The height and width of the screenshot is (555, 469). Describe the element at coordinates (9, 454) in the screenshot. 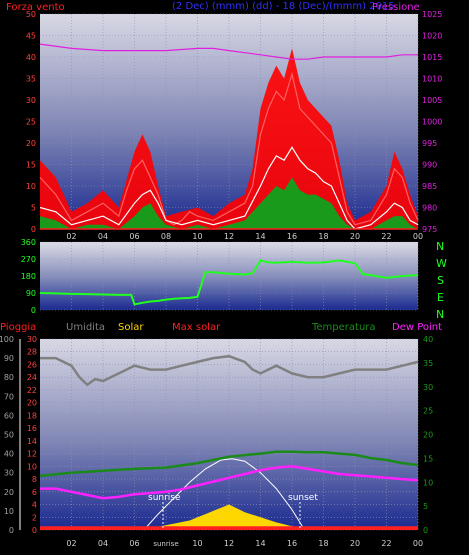

I see `humidity-tick-4: 40` at that location.